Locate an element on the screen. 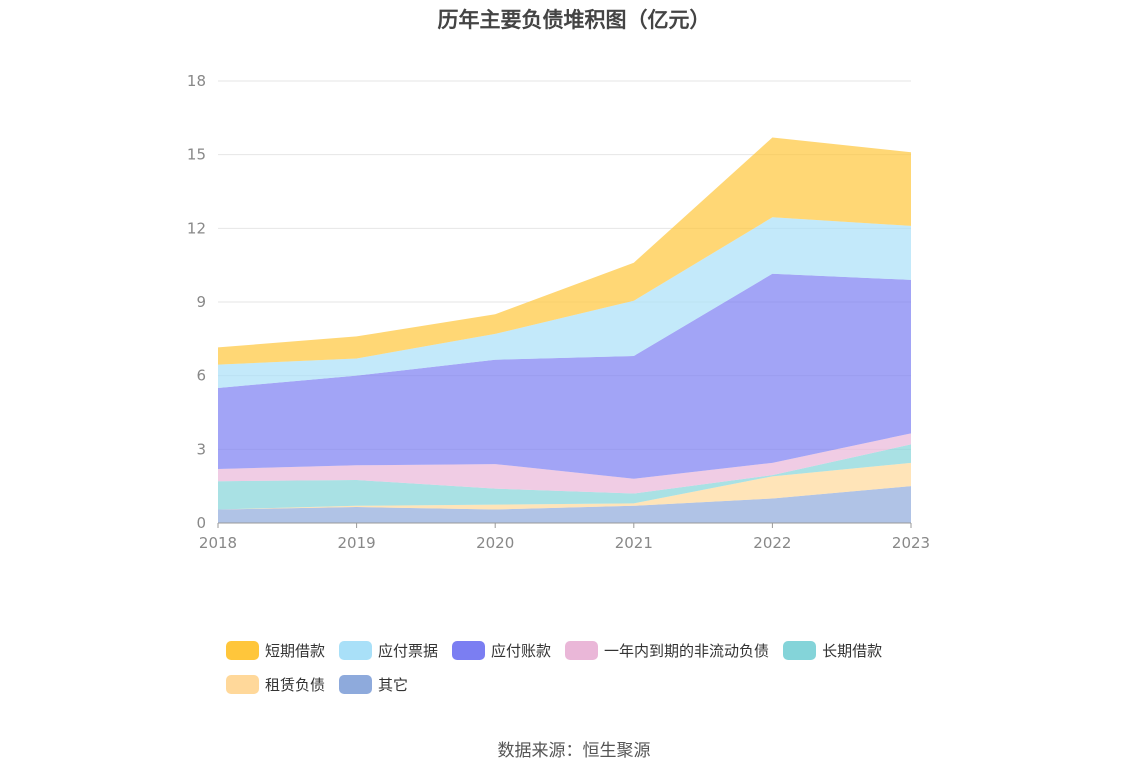 The image size is (1148, 776). legend-item-租赁负债: 租赁负债 is located at coordinates (275, 684).